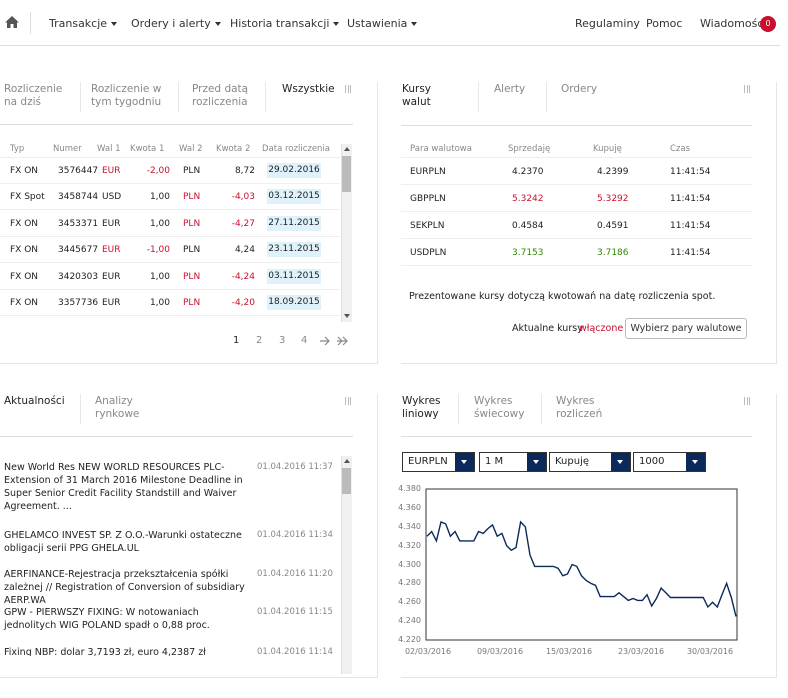 This screenshot has height=698, width=788. Describe the element at coordinates (690, 226) in the screenshot. I see `cell-time: 11:41:54` at that location.